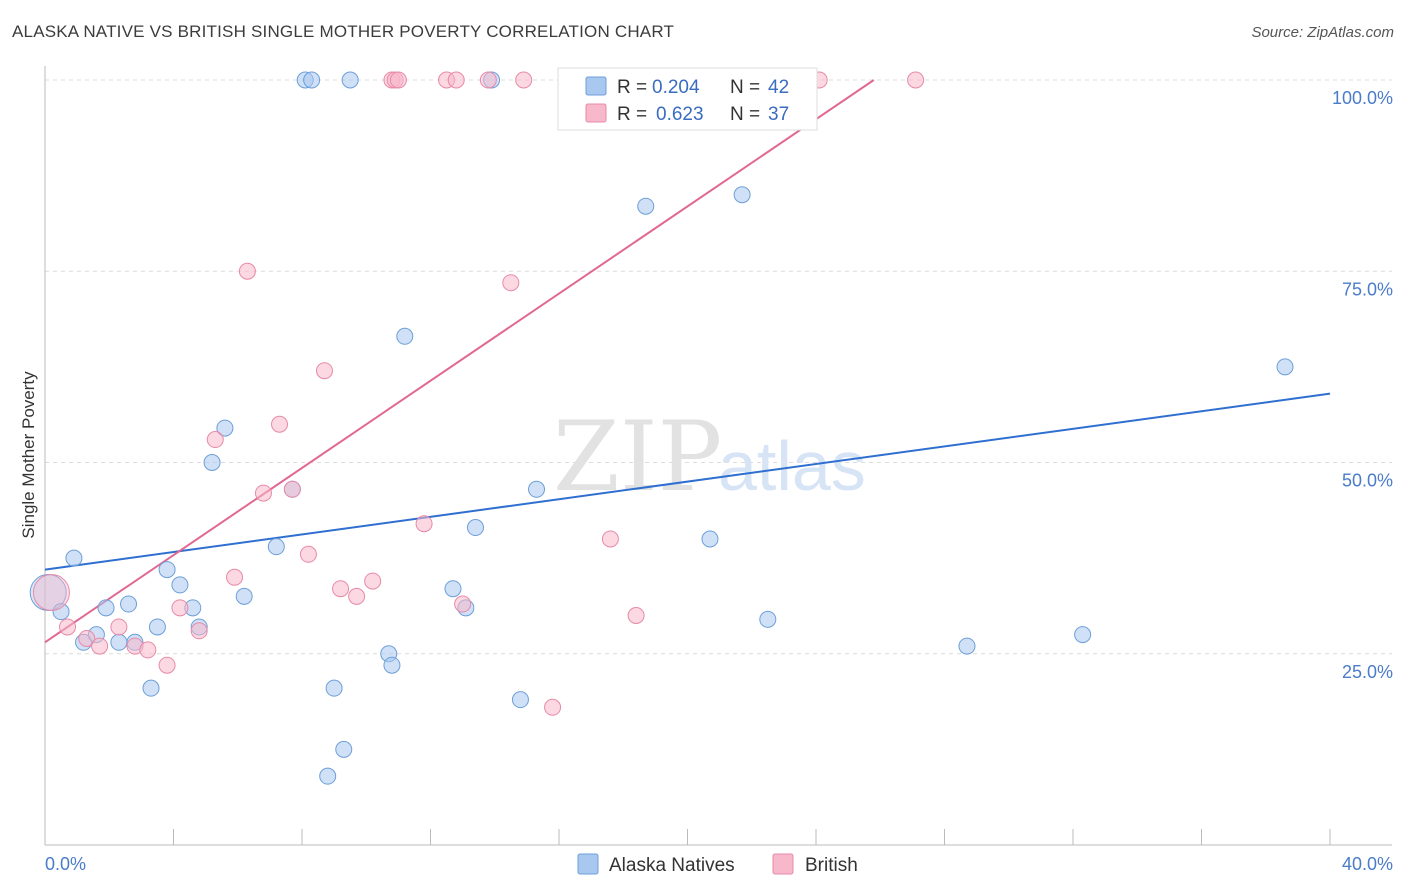 This screenshot has height=892, width=1406. I want to click on legend-n-value: 37, so click(778, 114).